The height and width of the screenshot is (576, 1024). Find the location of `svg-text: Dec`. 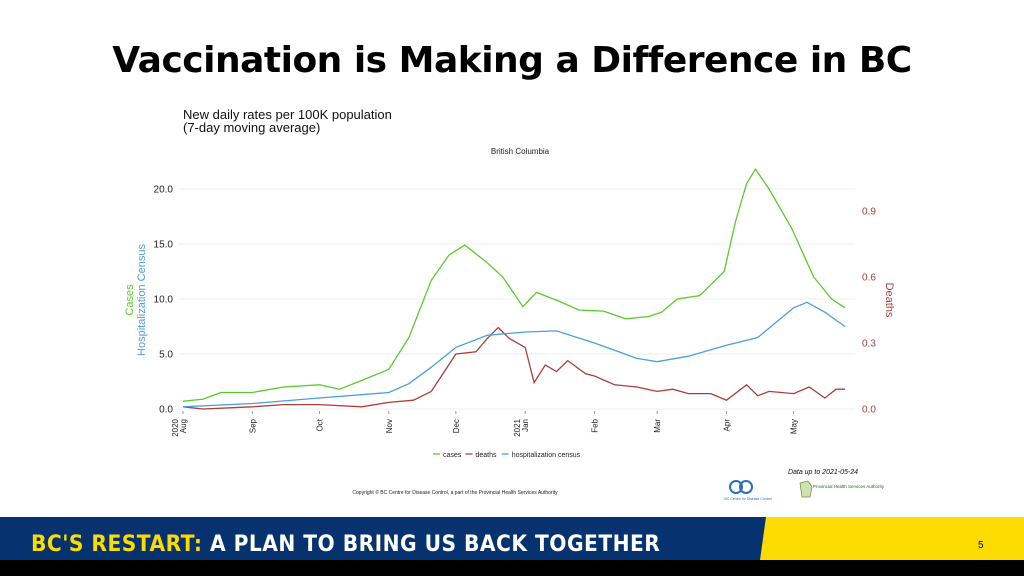

svg-text: Dec is located at coordinates (456, 426).